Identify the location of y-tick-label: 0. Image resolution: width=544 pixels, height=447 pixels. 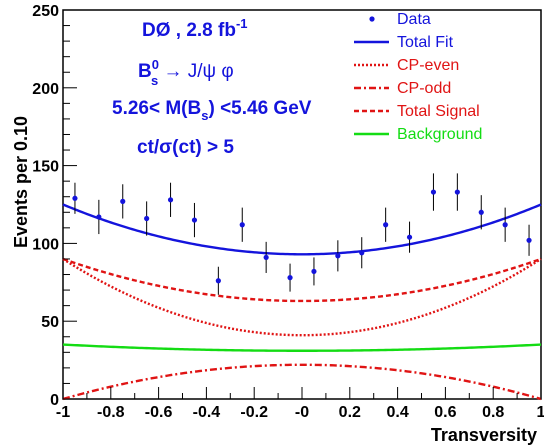
(54, 400).